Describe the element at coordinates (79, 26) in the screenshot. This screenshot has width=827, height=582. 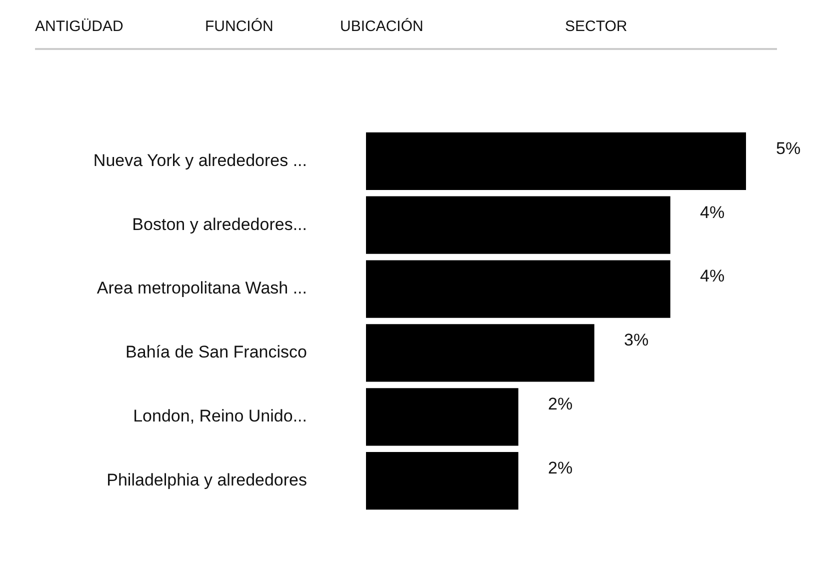
I see `text: ANTIGÜDAD` at that location.